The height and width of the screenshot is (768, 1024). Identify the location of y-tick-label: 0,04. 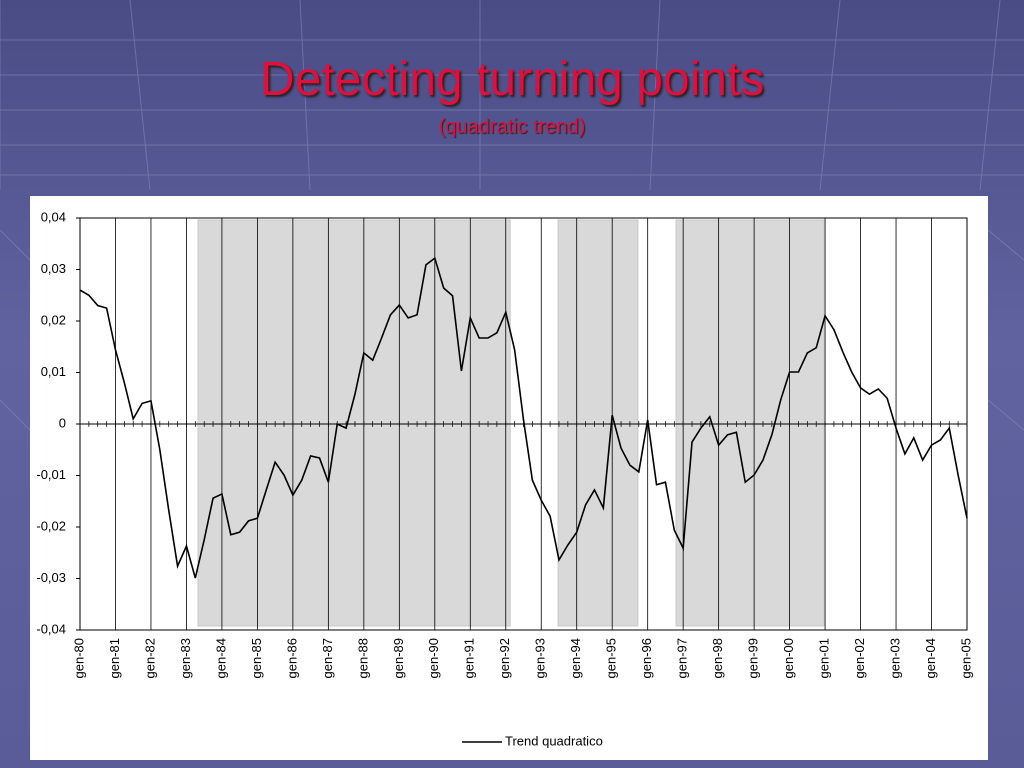
(53, 216).